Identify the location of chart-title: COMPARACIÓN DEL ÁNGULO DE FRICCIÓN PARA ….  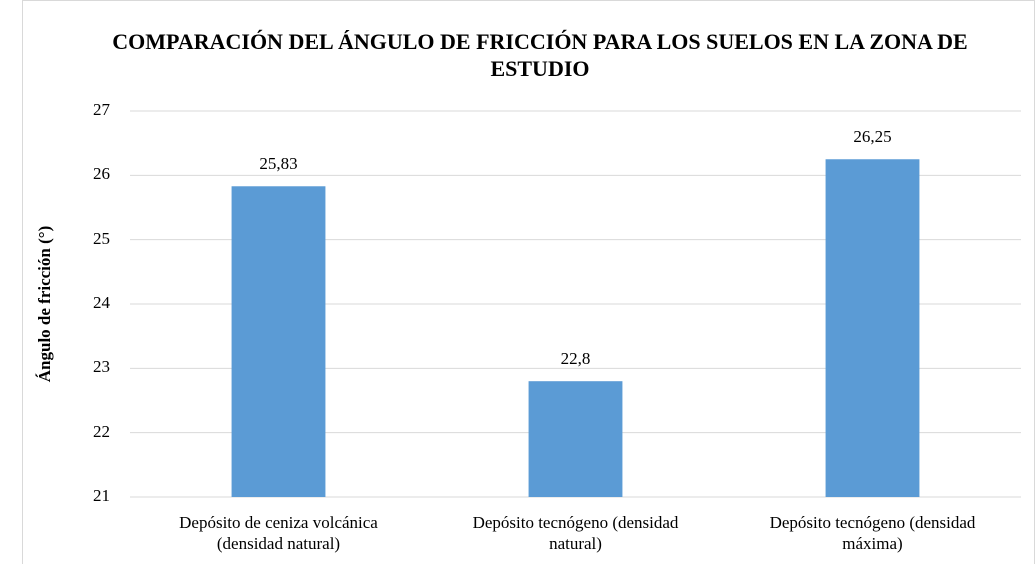
(540, 55).